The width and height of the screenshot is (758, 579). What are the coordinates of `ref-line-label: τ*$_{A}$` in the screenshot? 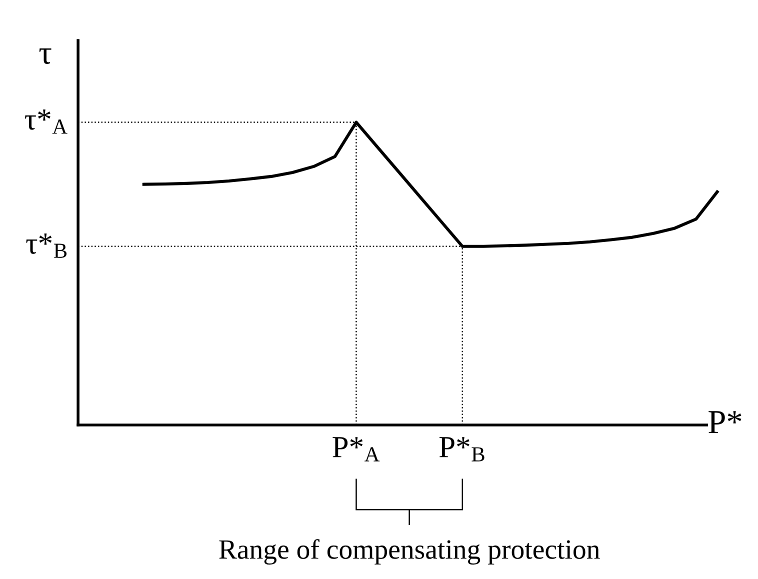 It's located at (46, 121).